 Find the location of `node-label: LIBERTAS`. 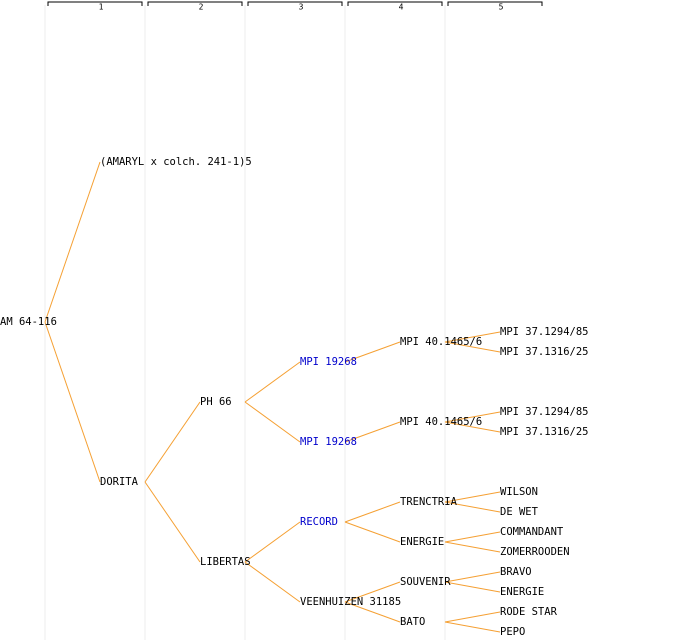

node-label: LIBERTAS is located at coordinates (225, 562).